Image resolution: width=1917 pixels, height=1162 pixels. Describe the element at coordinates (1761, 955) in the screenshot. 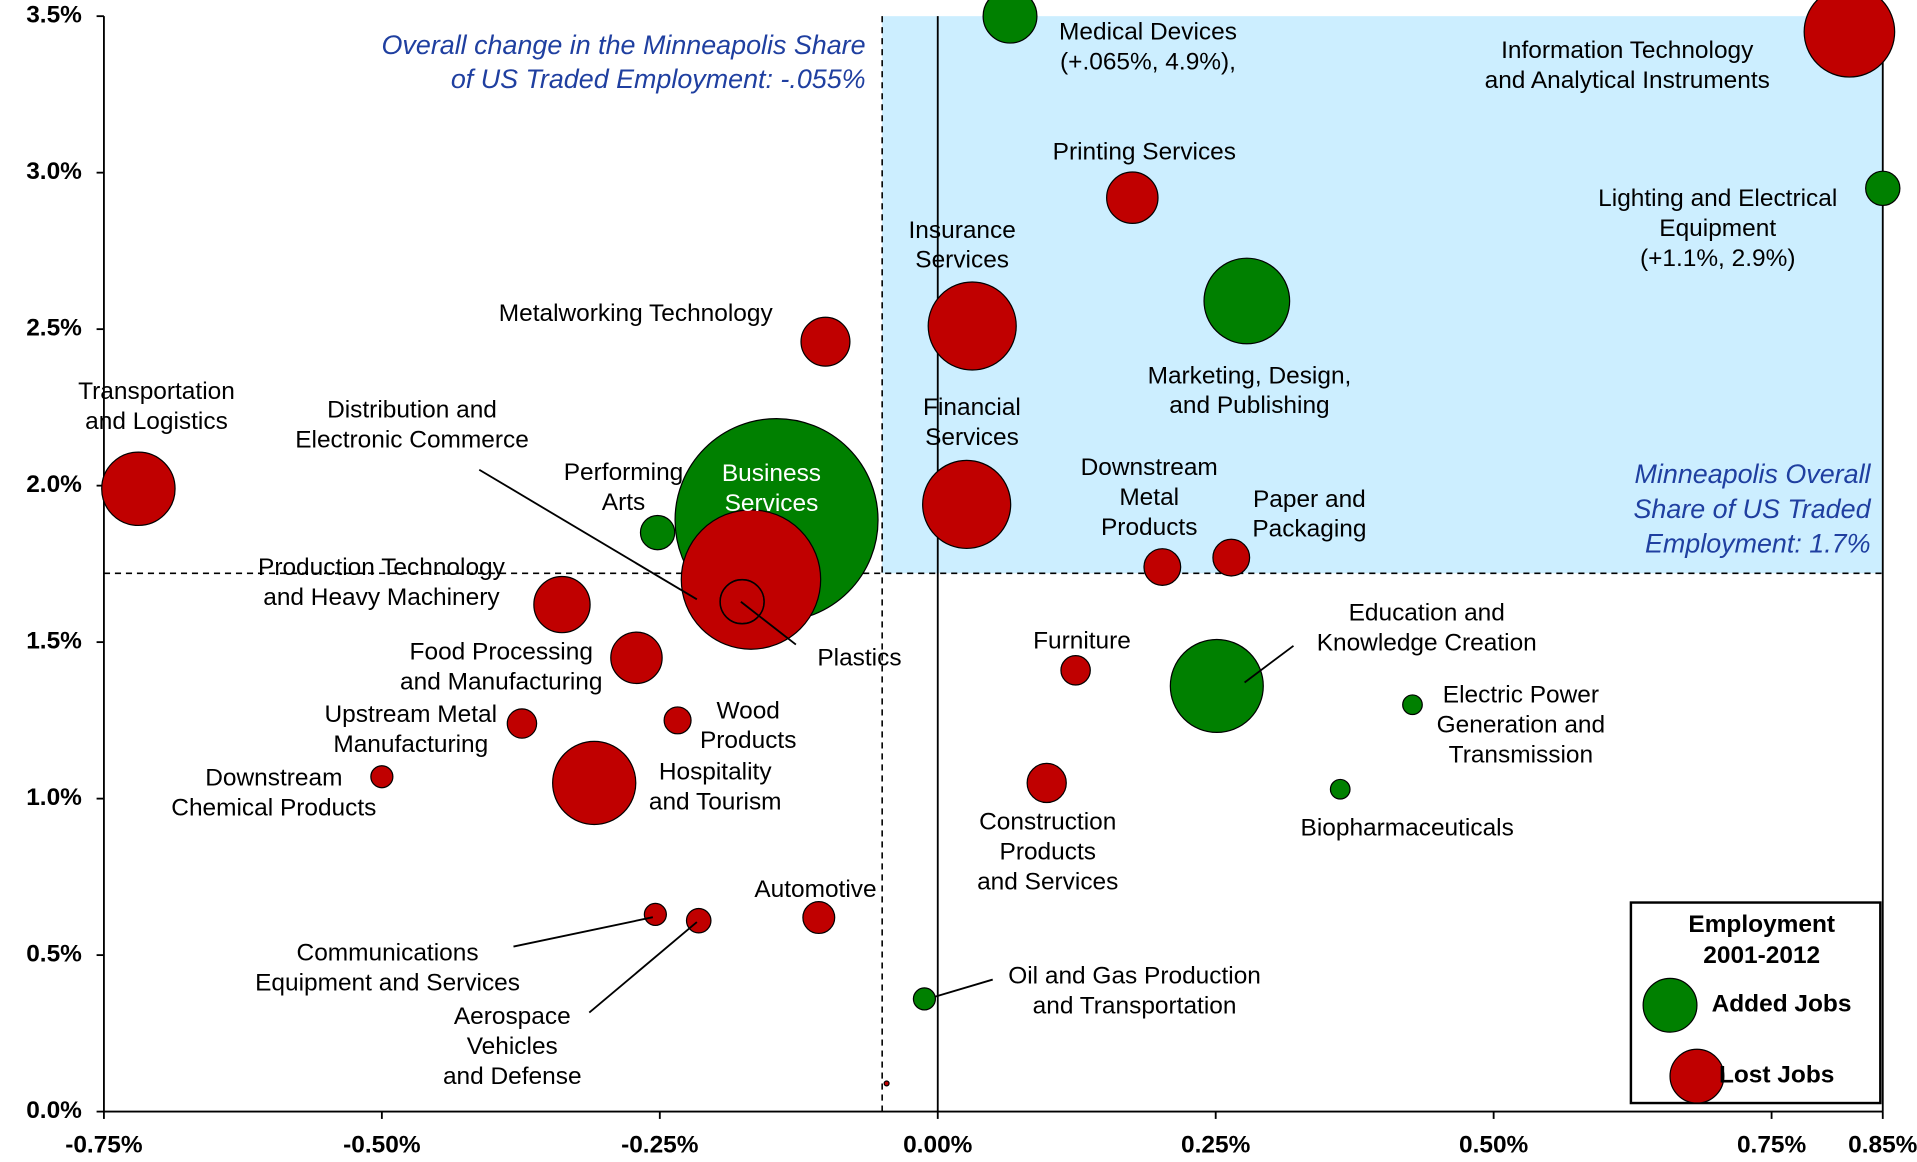

I see `legend-title: 2001-2012` at that location.